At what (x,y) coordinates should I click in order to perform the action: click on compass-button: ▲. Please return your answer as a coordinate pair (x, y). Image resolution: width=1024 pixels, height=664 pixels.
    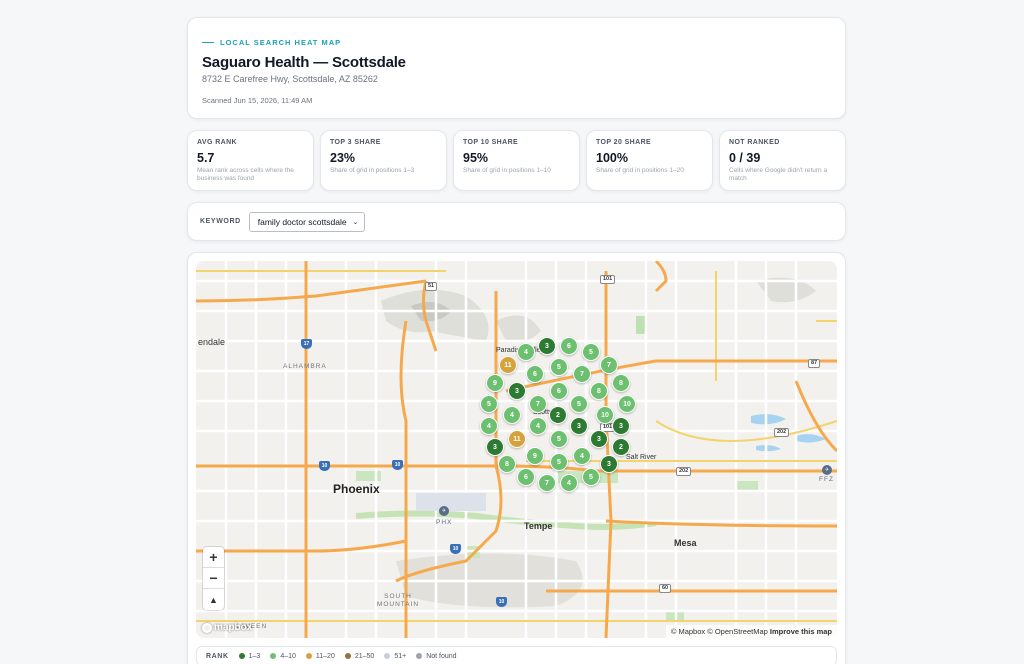
    Looking at the image, I should click on (213, 599).